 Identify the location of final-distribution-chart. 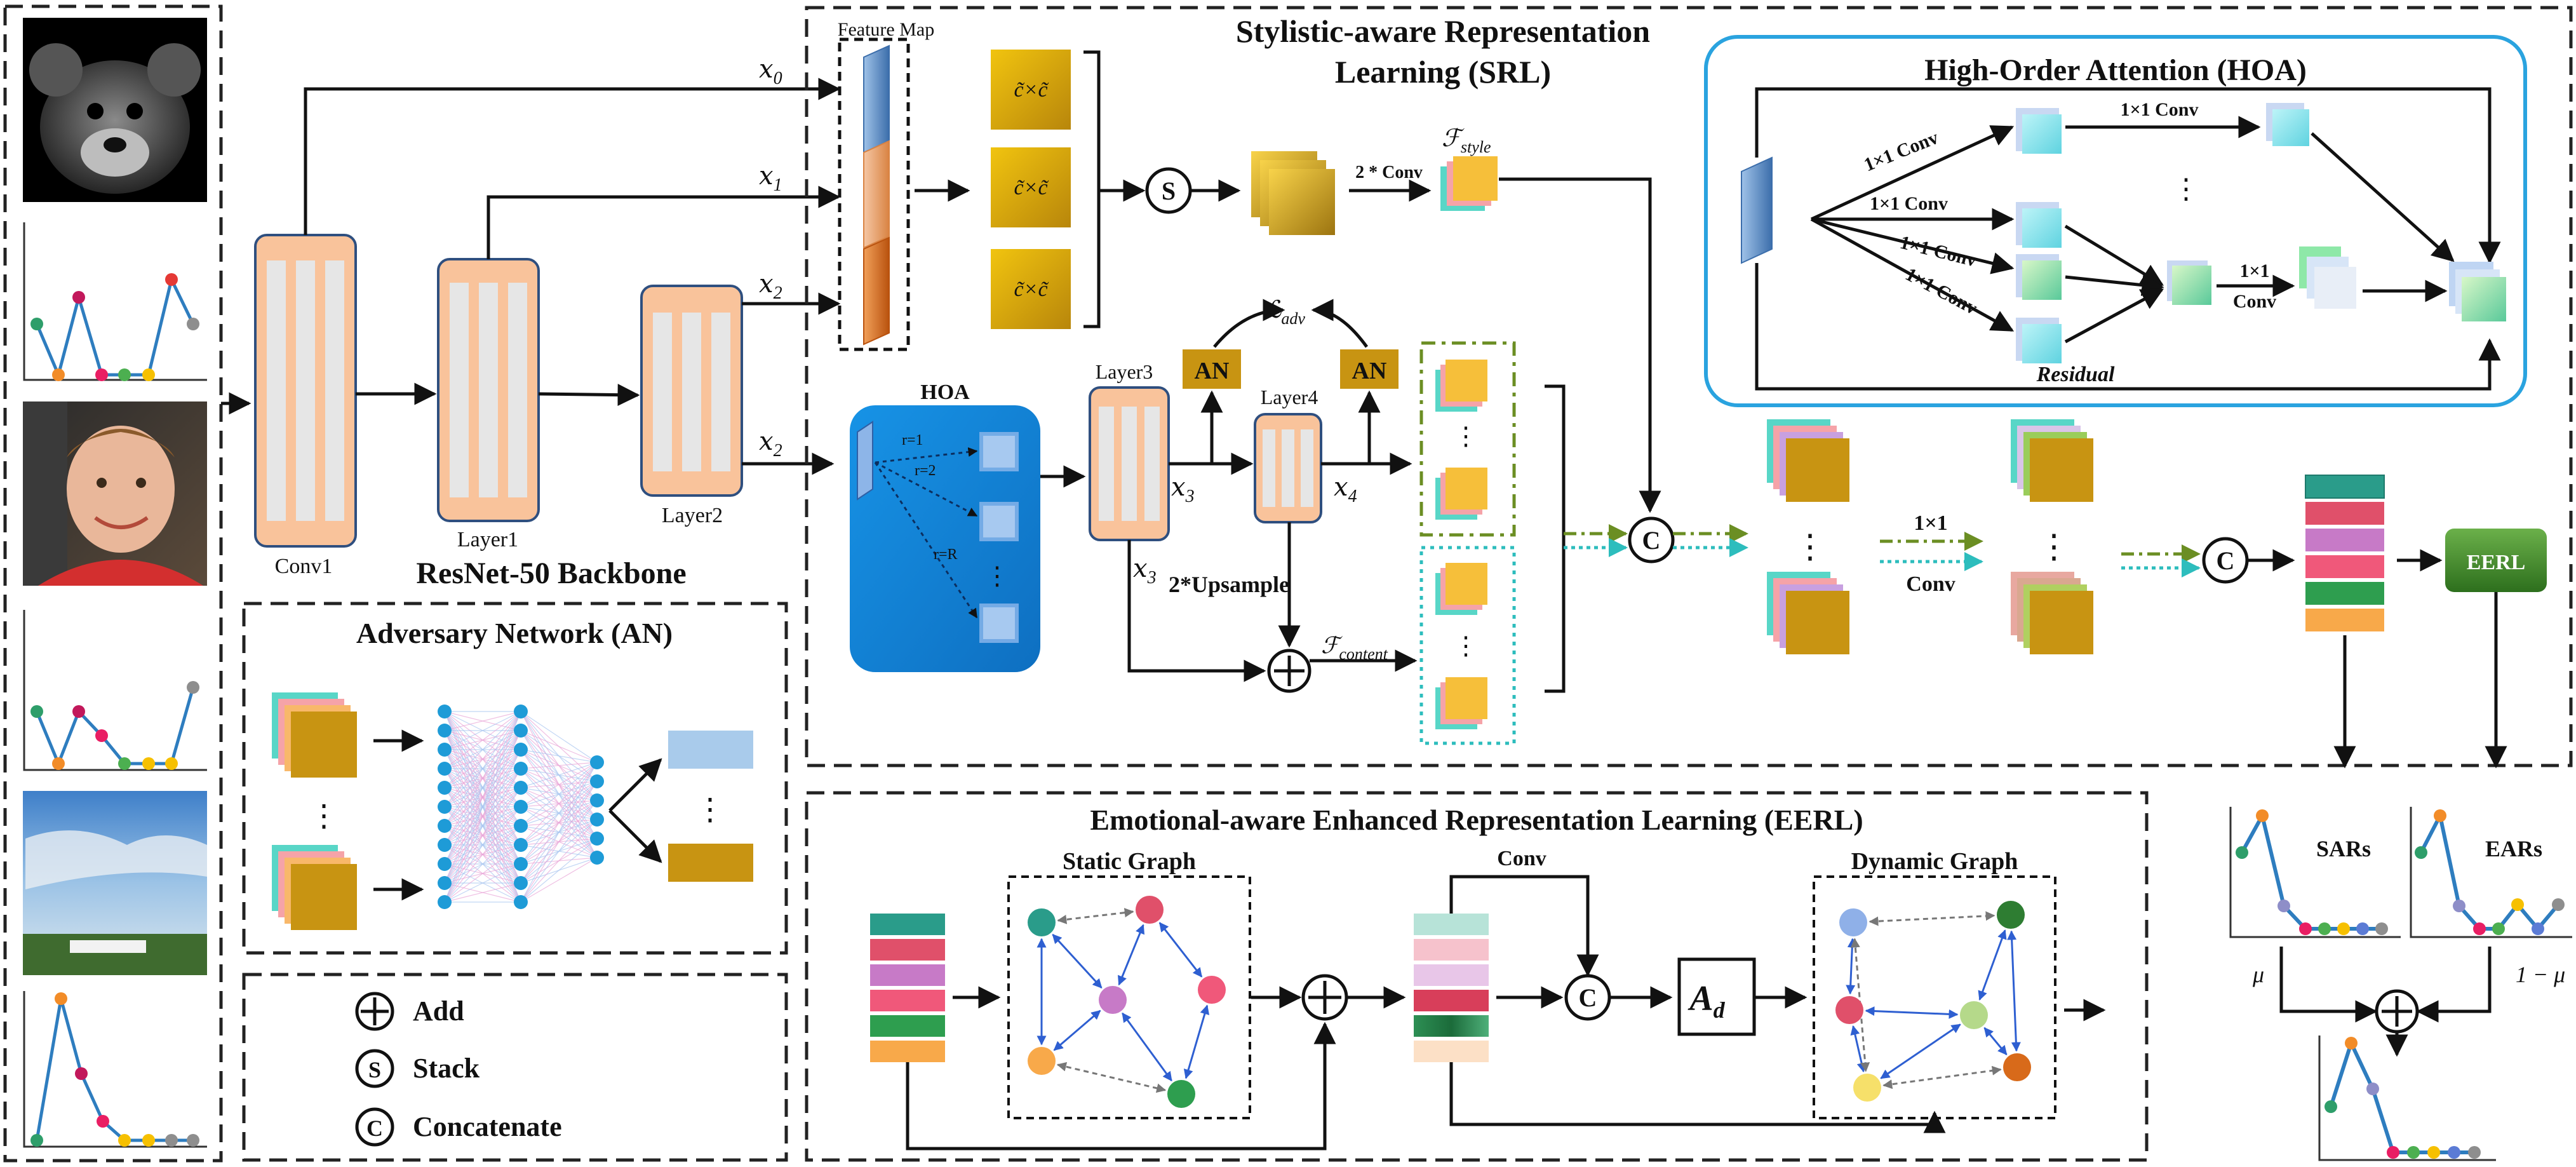
(2407, 1098).